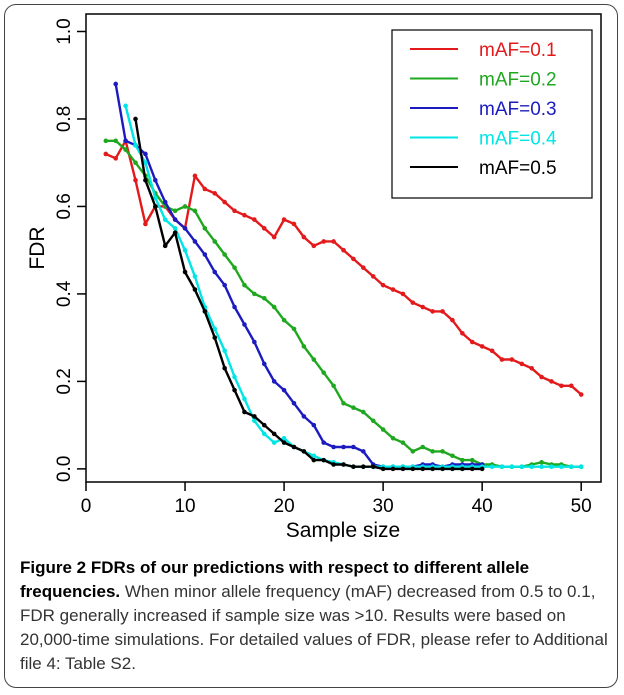 This screenshot has height=695, width=624. Describe the element at coordinates (581, 506) in the screenshot. I see `x-tick-label: 50` at that location.